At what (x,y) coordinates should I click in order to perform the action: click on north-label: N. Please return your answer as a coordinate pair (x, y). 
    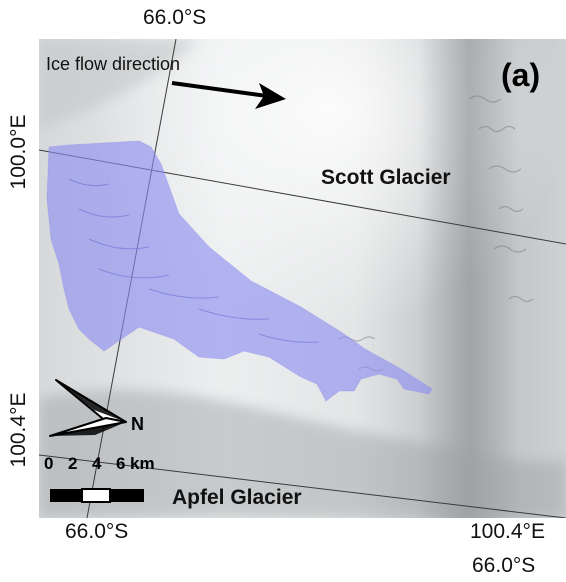
    Looking at the image, I should click on (137, 424).